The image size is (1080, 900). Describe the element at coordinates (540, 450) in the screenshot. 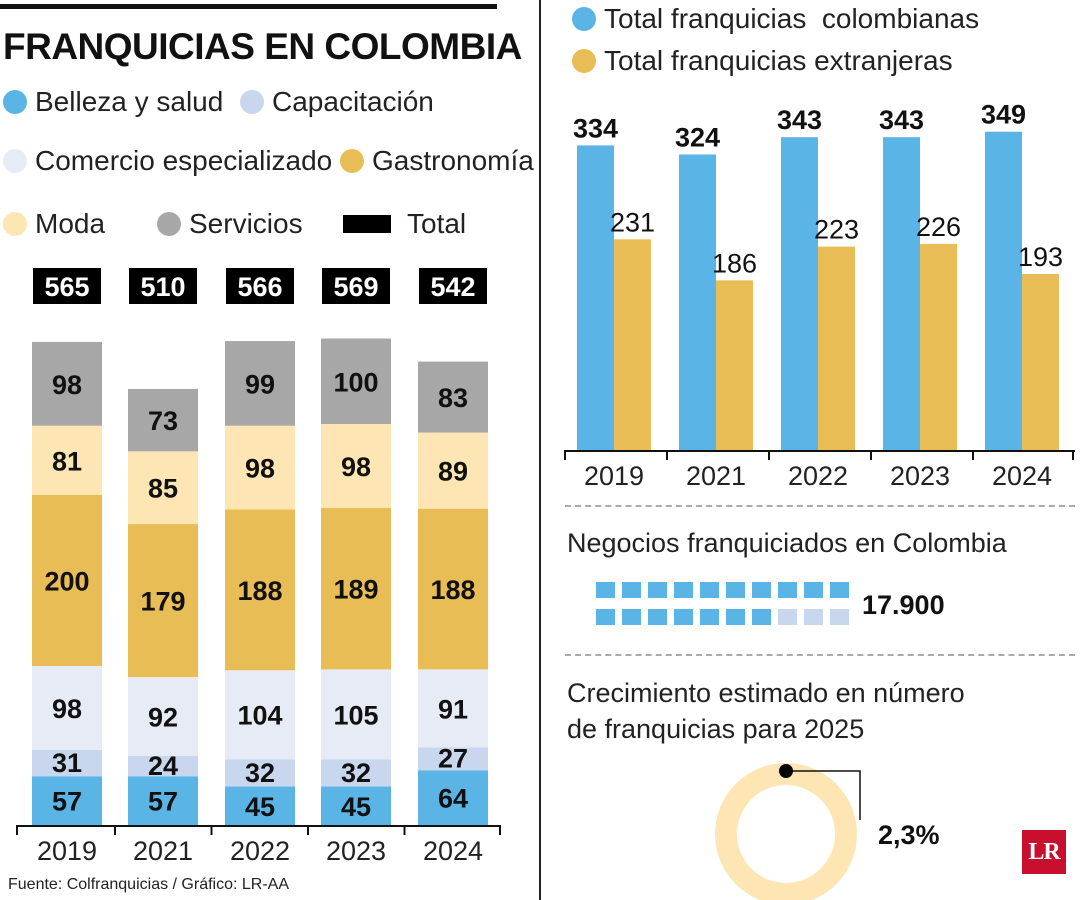

I see `vertical-divider` at that location.